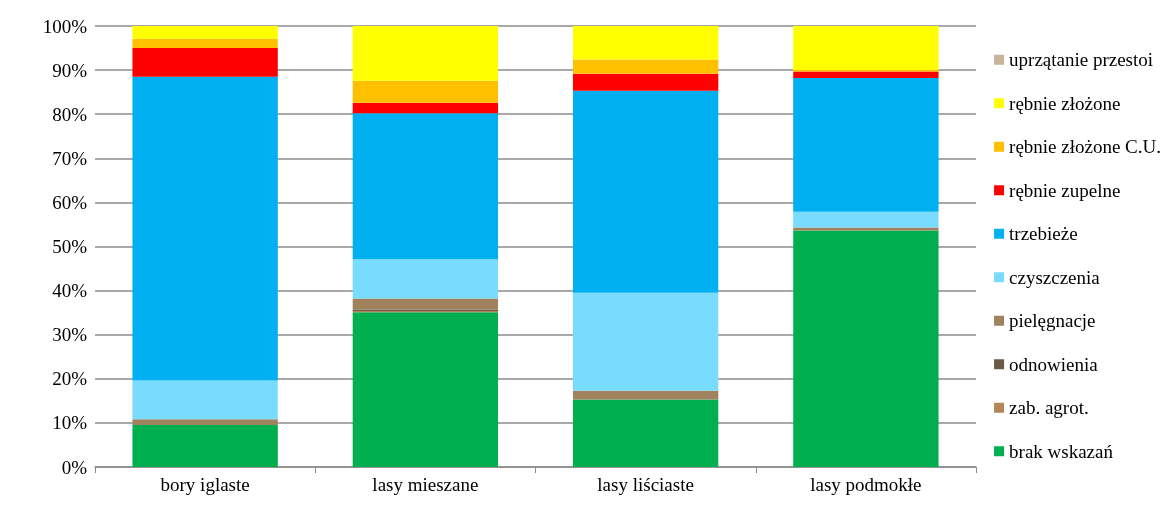  I want to click on legend-label: rębnie zupelne, so click(1065, 190).